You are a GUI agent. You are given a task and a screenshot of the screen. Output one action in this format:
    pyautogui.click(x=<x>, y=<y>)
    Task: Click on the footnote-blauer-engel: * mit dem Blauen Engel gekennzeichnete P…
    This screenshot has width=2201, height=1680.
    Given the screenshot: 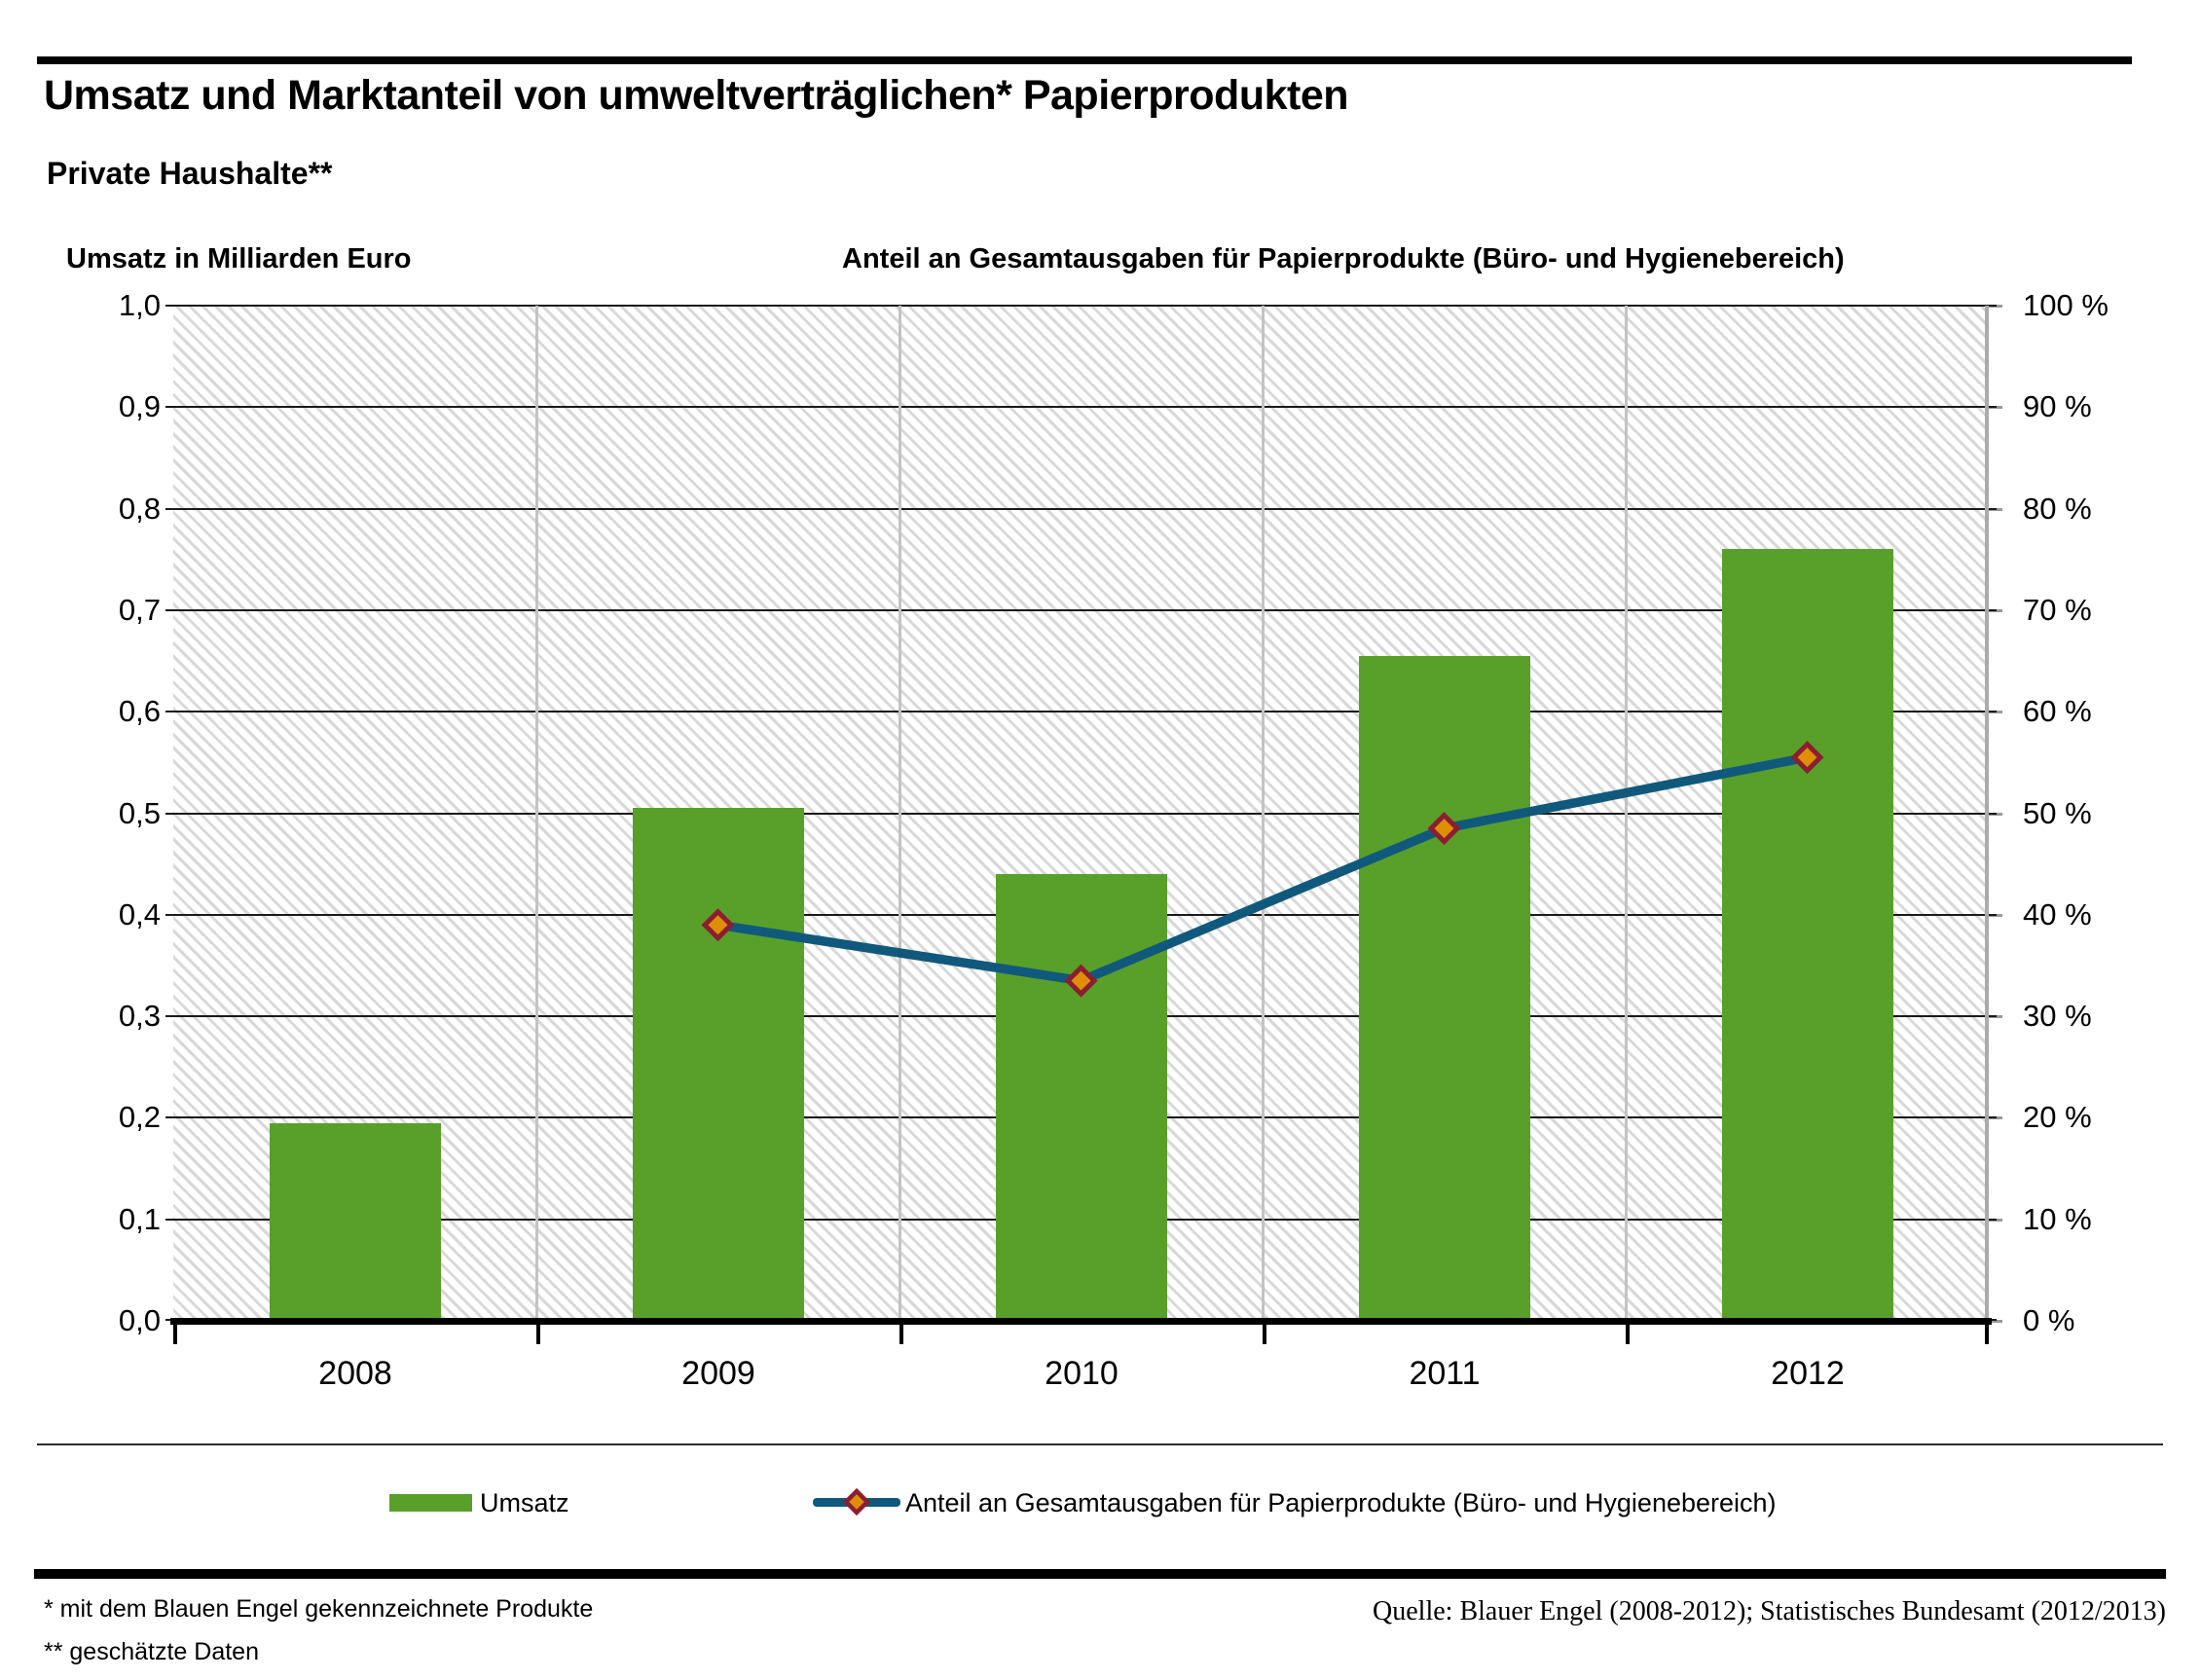 What is the action you would take?
    pyautogui.click(x=319, y=1609)
    